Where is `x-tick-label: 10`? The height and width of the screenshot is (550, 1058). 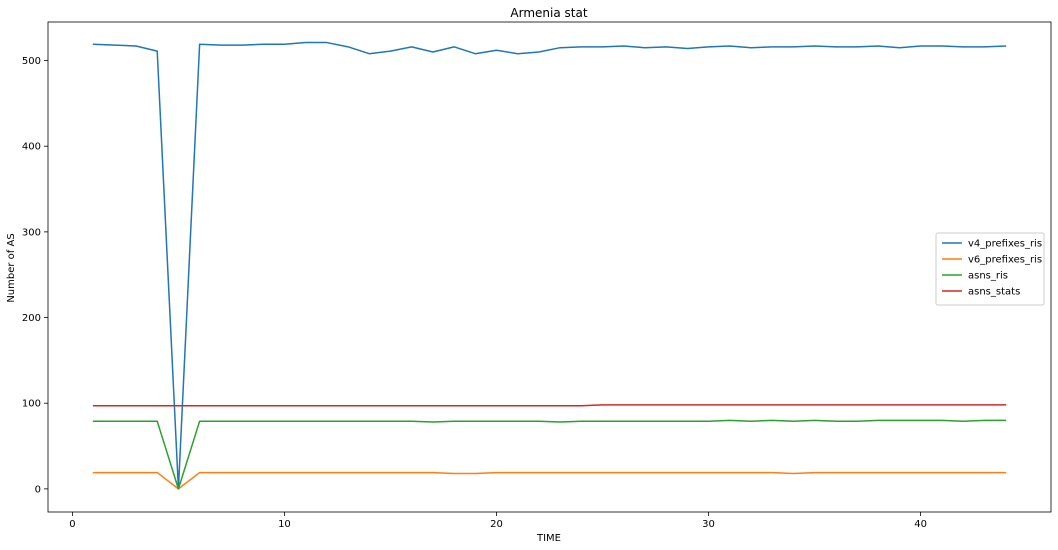 x-tick-label: 10 is located at coordinates (284, 524).